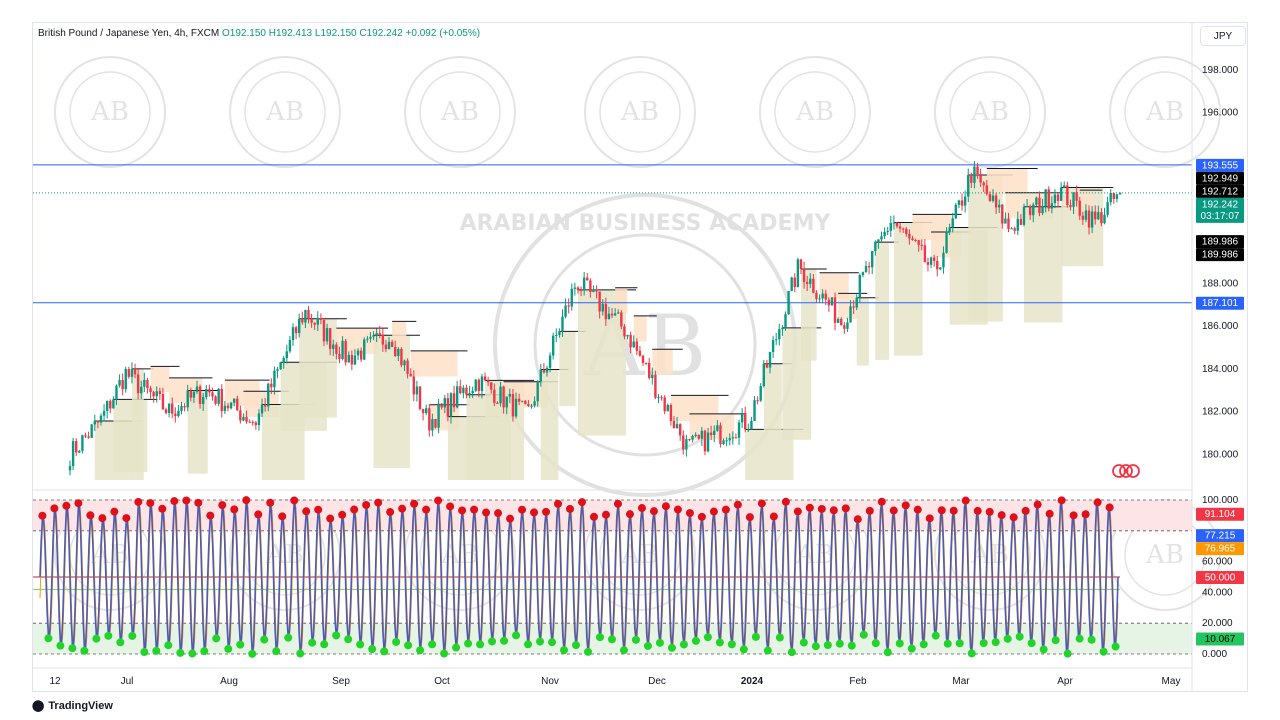  I want to click on replay-icon, so click(1126, 471).